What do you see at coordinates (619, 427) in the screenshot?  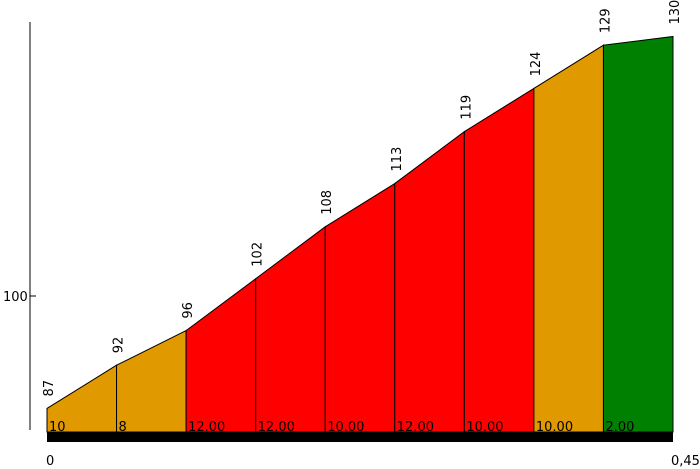 I see `segment-grade-label-9: 2.00` at bounding box center [619, 427].